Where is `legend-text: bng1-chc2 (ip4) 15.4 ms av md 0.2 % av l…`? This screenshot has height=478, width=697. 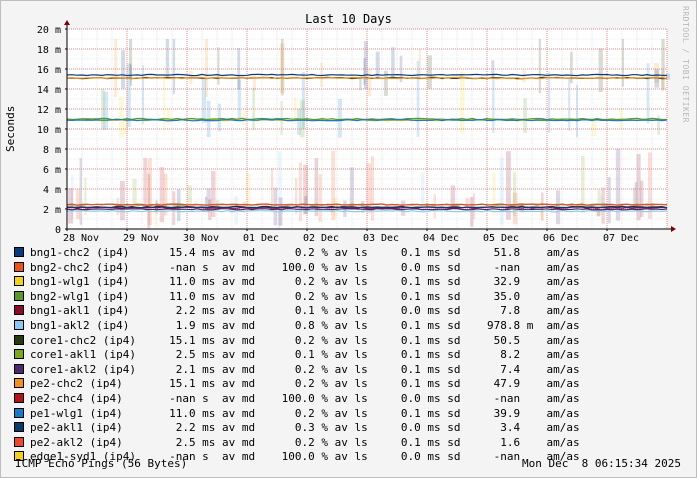 legend-text: bng1-chc2 (ip4) 15.4 ms av md 0.2 % av l… is located at coordinates (305, 252).